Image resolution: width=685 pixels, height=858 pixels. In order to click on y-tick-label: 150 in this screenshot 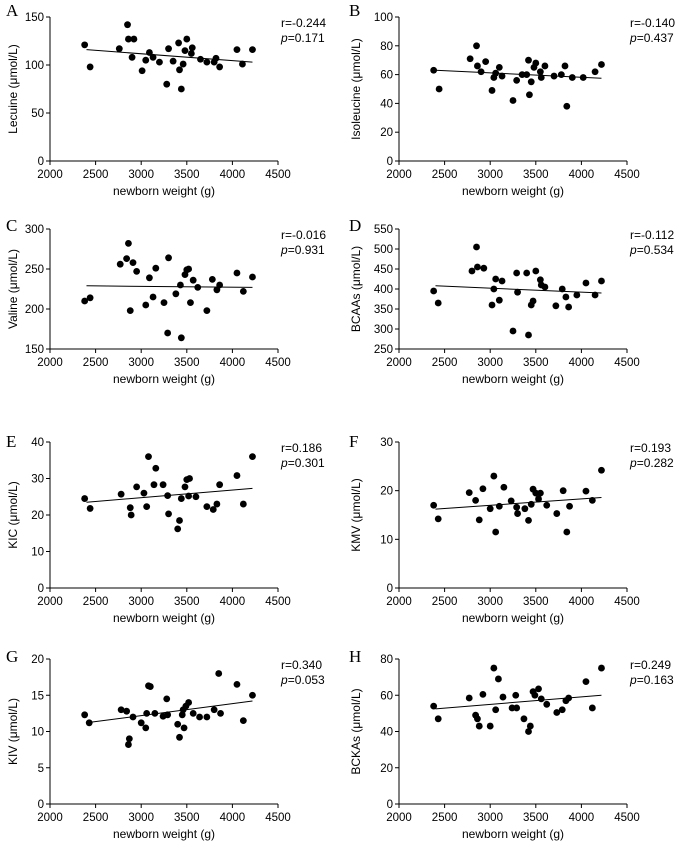, I will do `click(34, 350)`.